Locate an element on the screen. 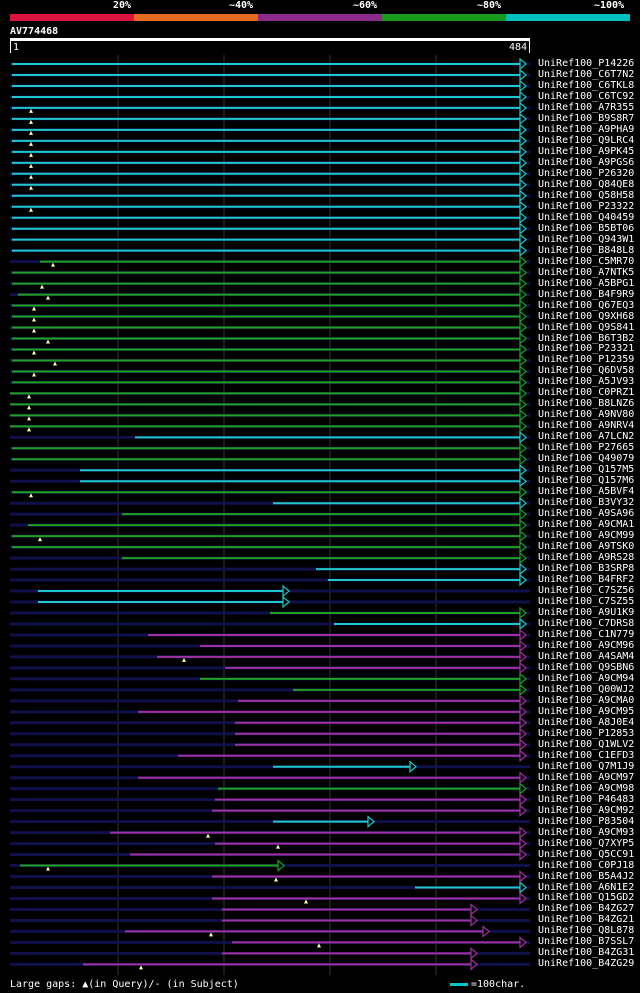 The width and height of the screenshot is (640, 993). hit-label: UniRef100_Q7M1J9 is located at coordinates (586, 766).